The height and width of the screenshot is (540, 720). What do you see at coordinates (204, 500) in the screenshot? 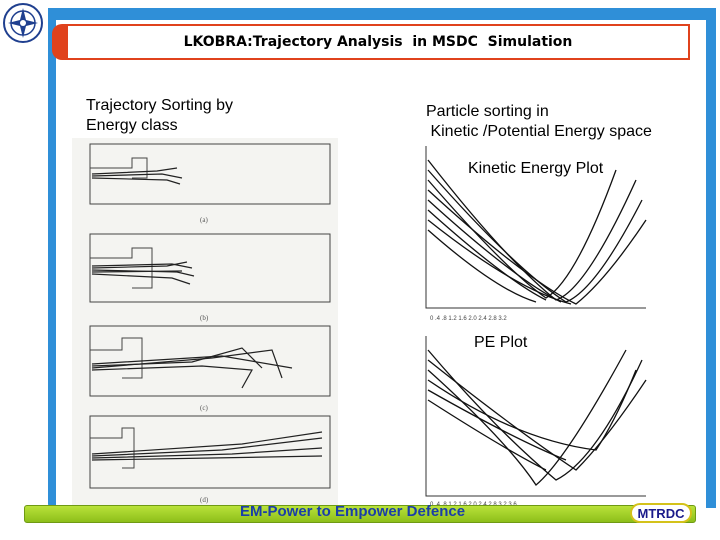
I see `subfig-d-label: (d)` at bounding box center [204, 500].